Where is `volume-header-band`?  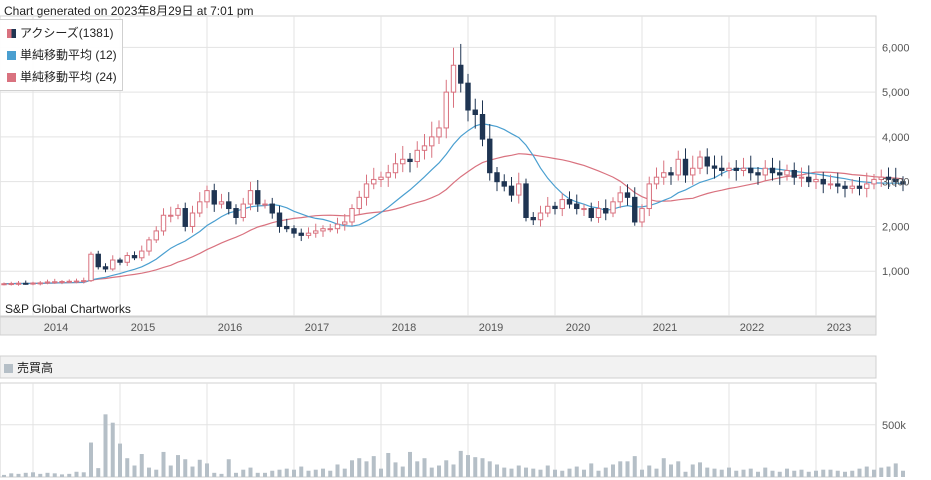 volume-header-band is located at coordinates (438, 367).